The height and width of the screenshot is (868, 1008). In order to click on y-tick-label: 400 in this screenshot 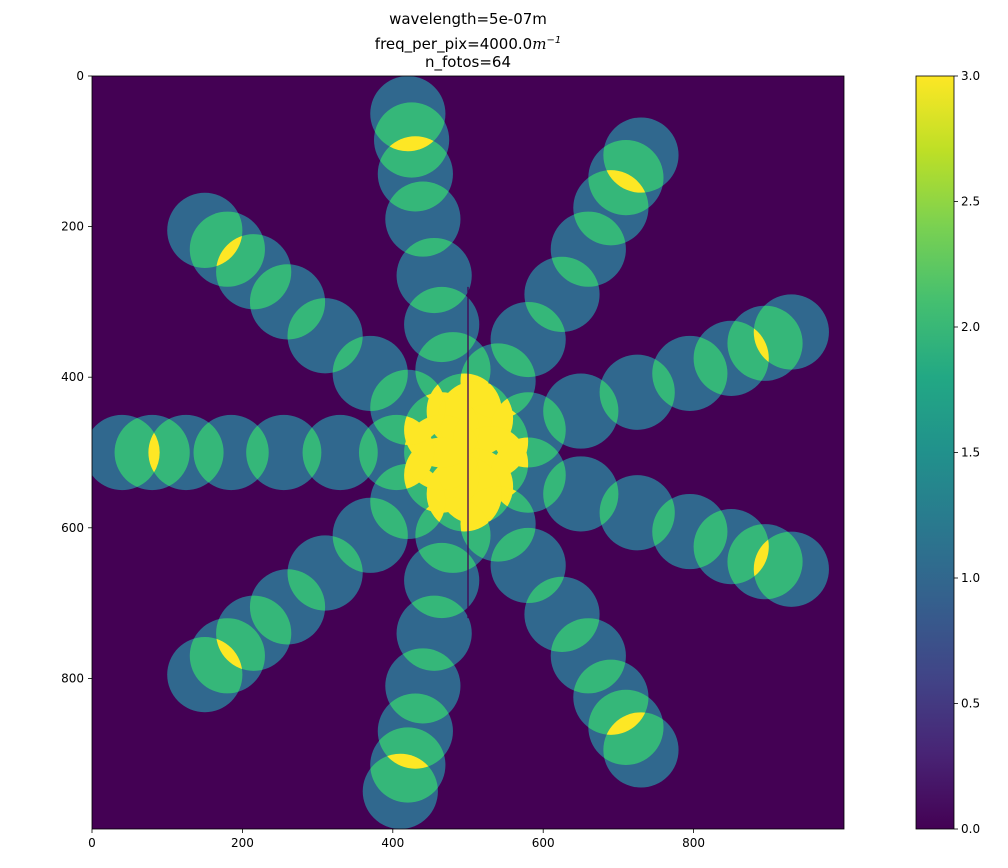, I will do `click(72, 377)`.